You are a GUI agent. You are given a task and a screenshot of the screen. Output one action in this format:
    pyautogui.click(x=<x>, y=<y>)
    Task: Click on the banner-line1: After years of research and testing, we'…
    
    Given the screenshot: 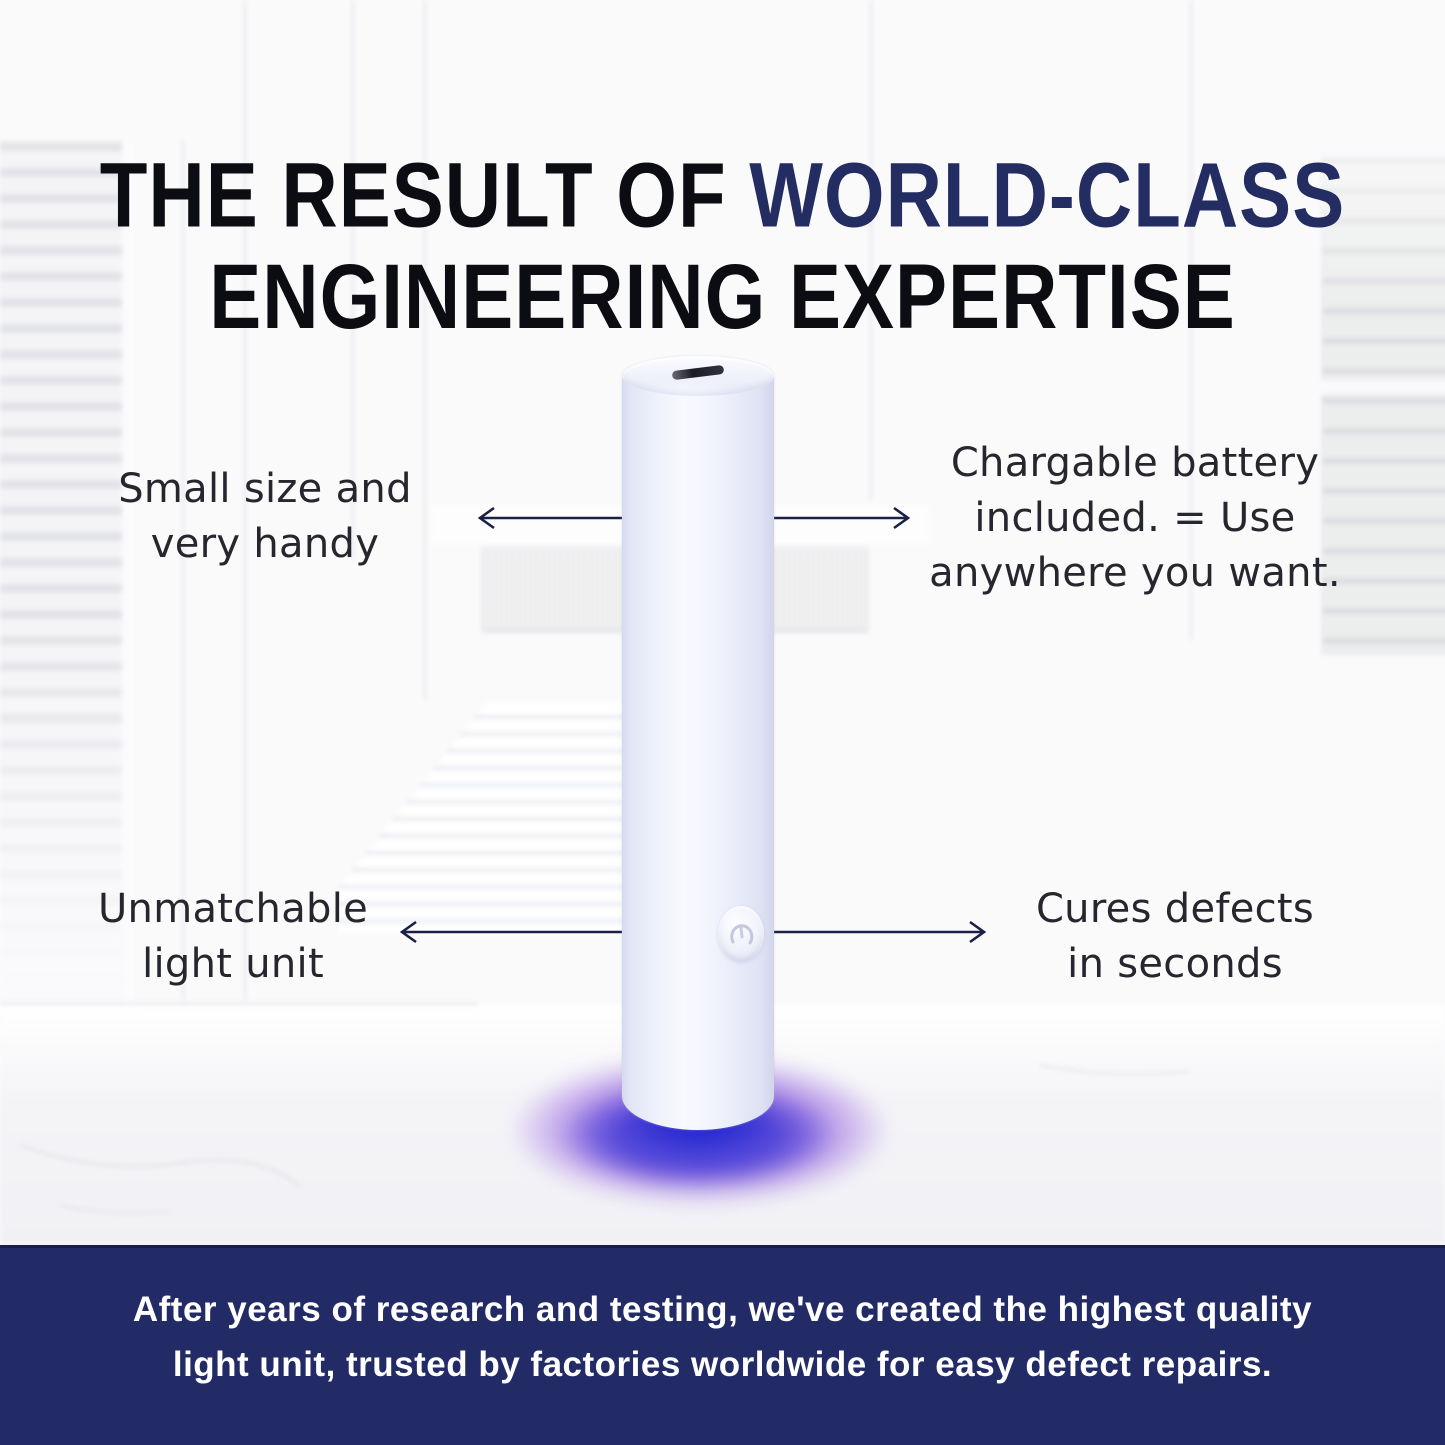 What is the action you would take?
    pyautogui.click(x=722, y=1309)
    